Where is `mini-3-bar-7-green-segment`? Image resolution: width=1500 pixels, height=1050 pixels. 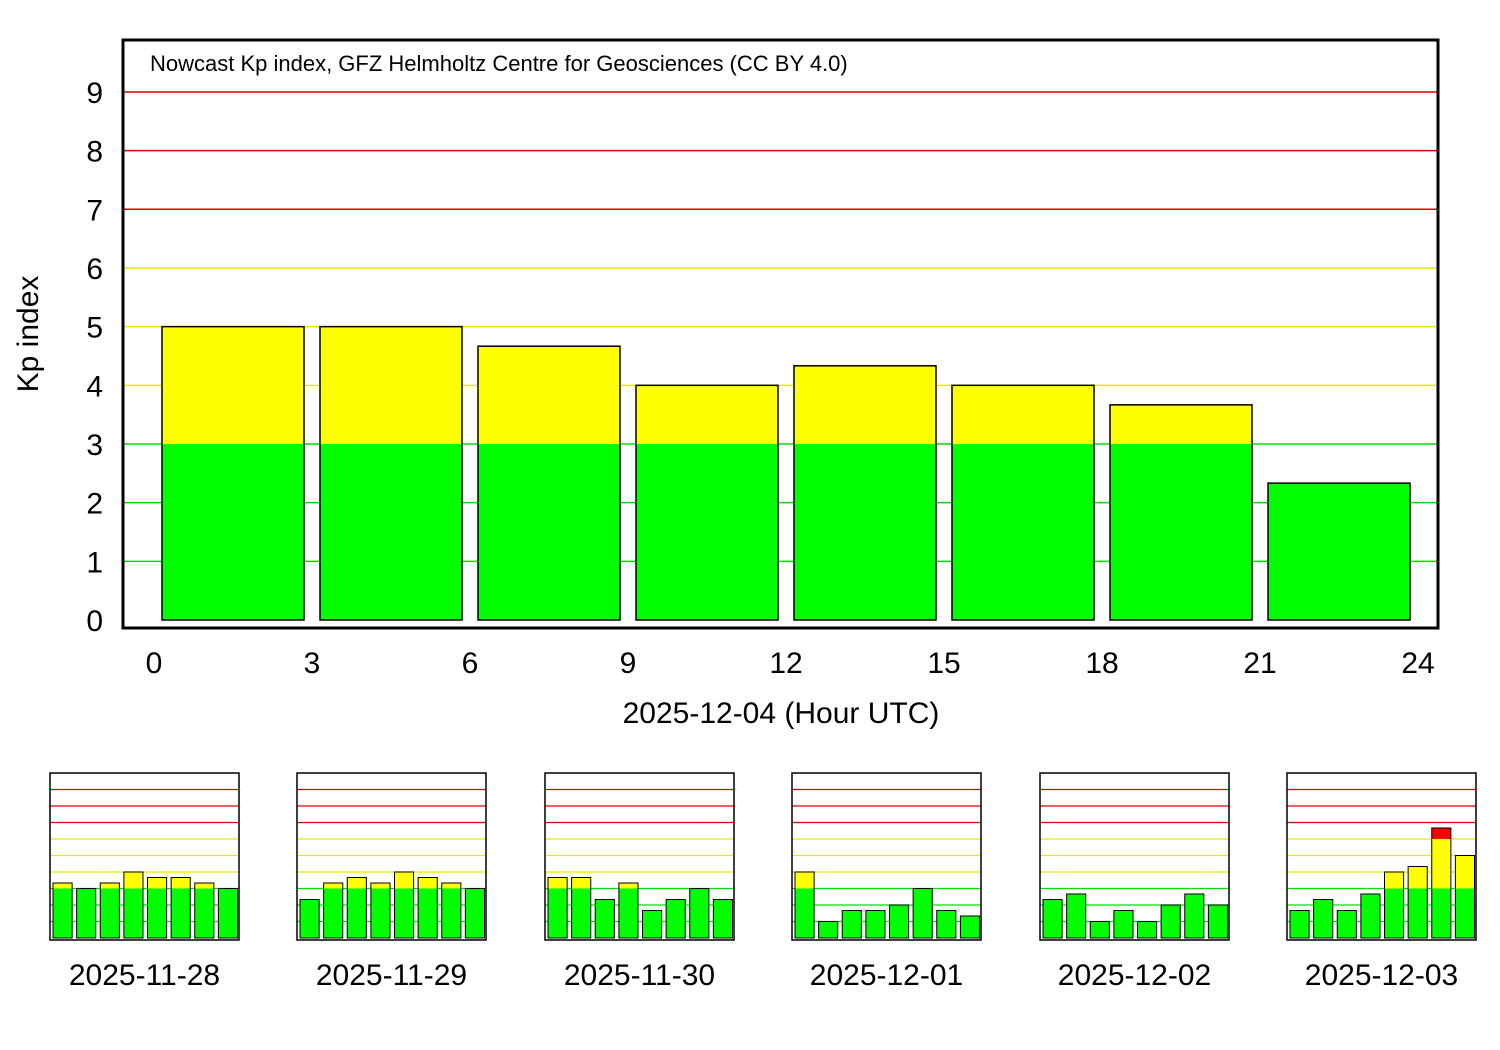 mini-3-bar-7-green-segment is located at coordinates (970, 927).